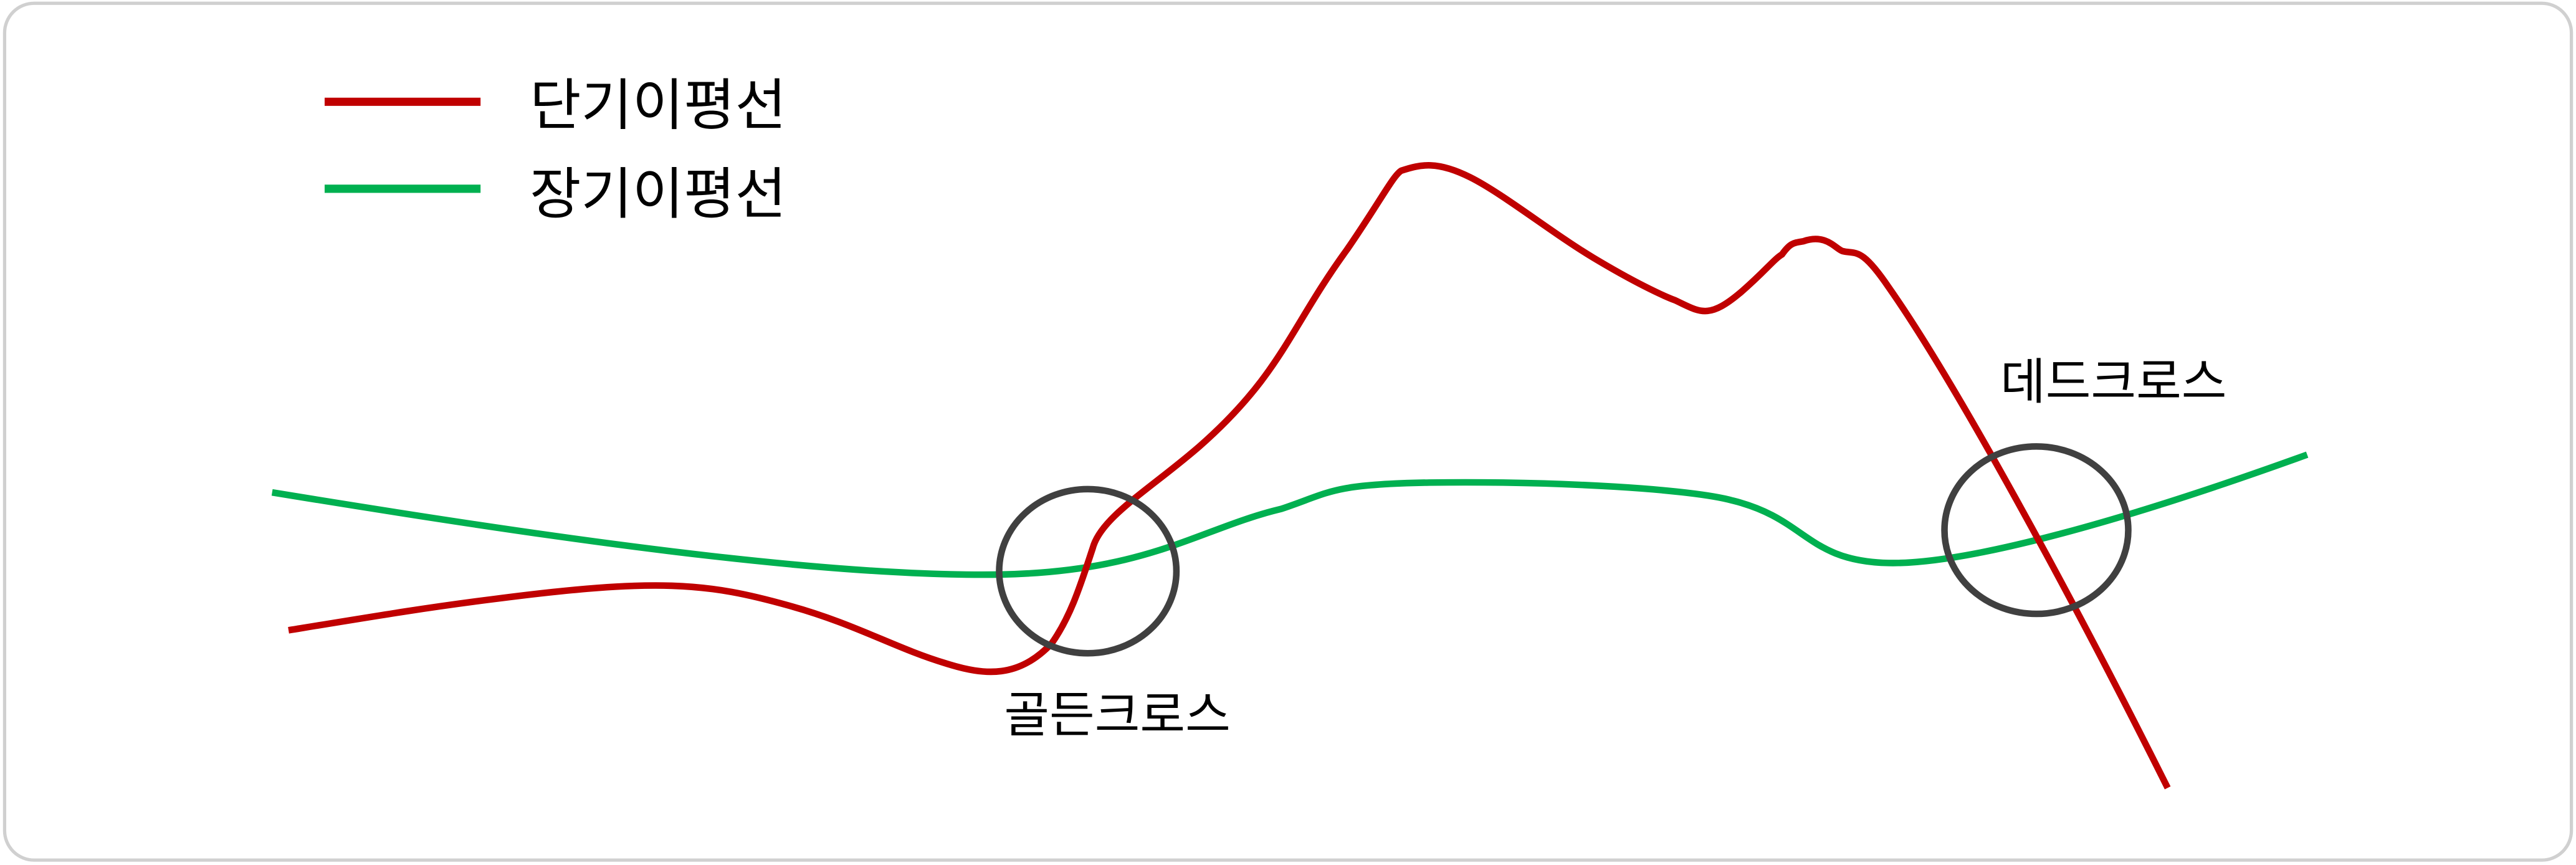 Image resolution: width=2576 pixels, height=865 pixels. Describe the element at coordinates (1117, 715) in the screenshot. I see `golden-cross-label: 골든크로스` at that location.